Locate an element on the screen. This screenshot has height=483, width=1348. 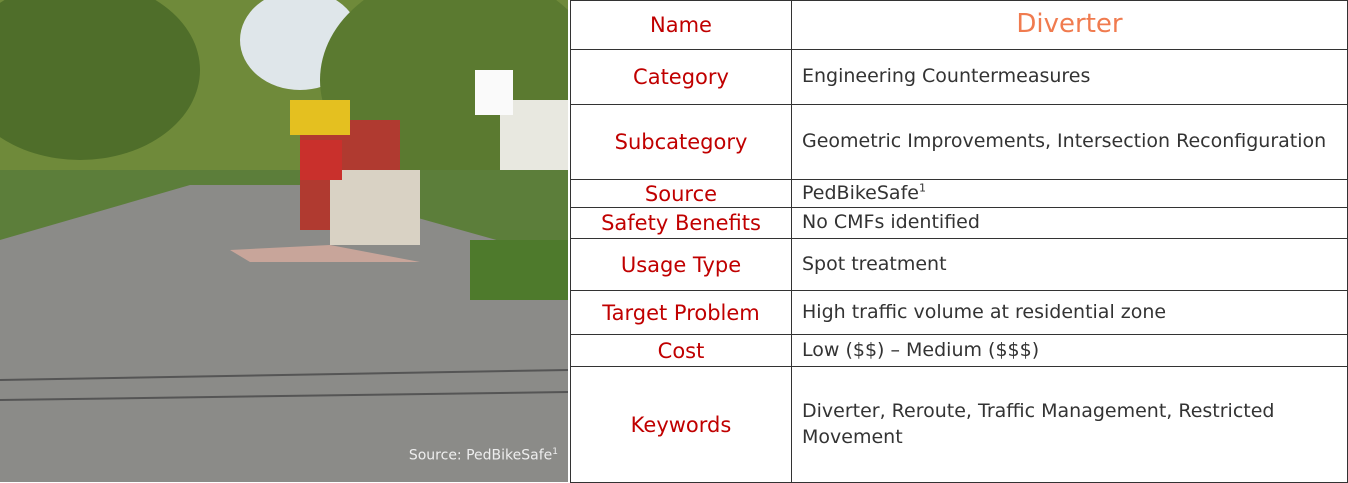
row-label: Cost is located at coordinates (681, 350).